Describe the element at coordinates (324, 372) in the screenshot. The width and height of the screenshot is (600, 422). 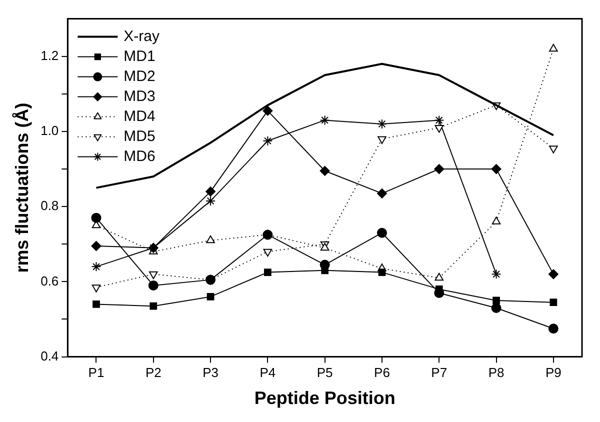
I see `x-tick-label: P5` at that location.